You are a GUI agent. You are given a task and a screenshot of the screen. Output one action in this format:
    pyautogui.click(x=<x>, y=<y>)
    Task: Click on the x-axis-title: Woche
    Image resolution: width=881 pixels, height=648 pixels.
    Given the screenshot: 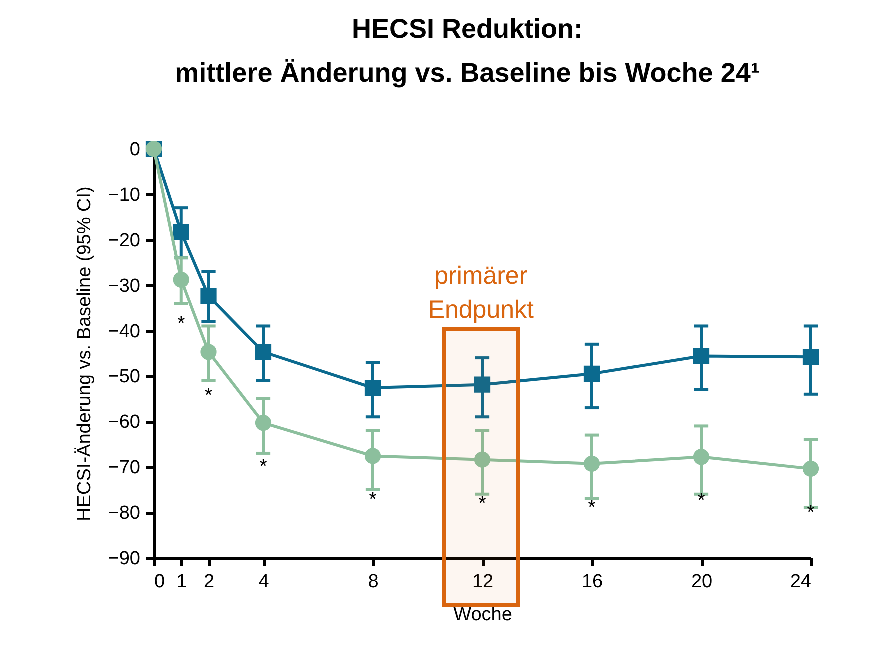 What is the action you would take?
    pyautogui.click(x=483, y=615)
    